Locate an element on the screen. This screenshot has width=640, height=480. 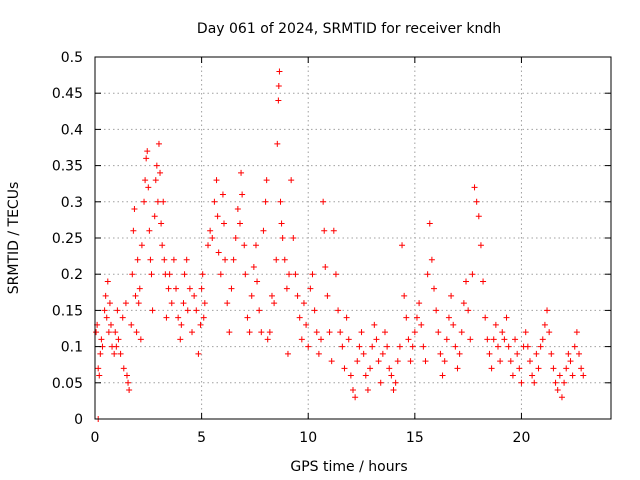
y-tick-label: 0.3 is located at coordinates (72, 203).